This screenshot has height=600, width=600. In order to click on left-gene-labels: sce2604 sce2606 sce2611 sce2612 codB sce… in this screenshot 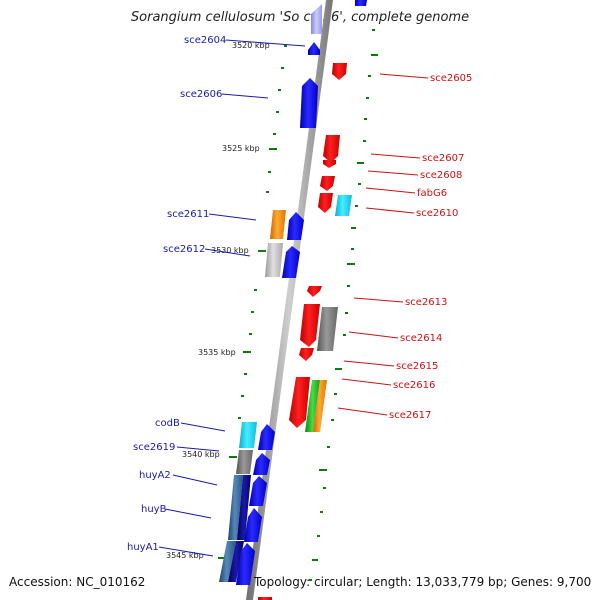, I will do `click(176, 294)`.